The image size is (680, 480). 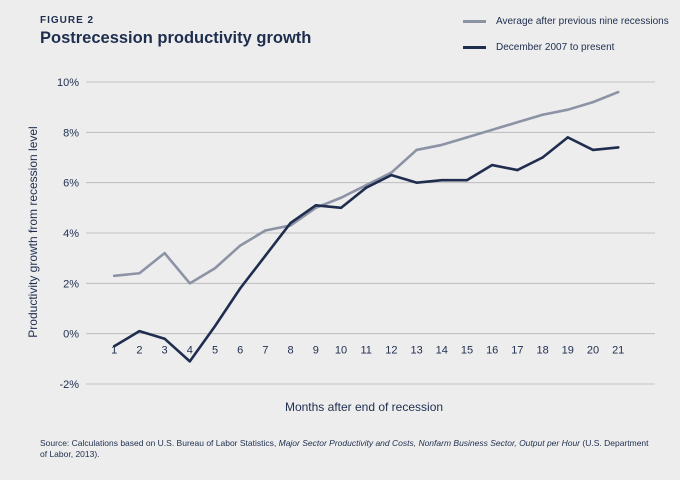 I want to click on x-tick-label: 20, so click(x=593, y=351).